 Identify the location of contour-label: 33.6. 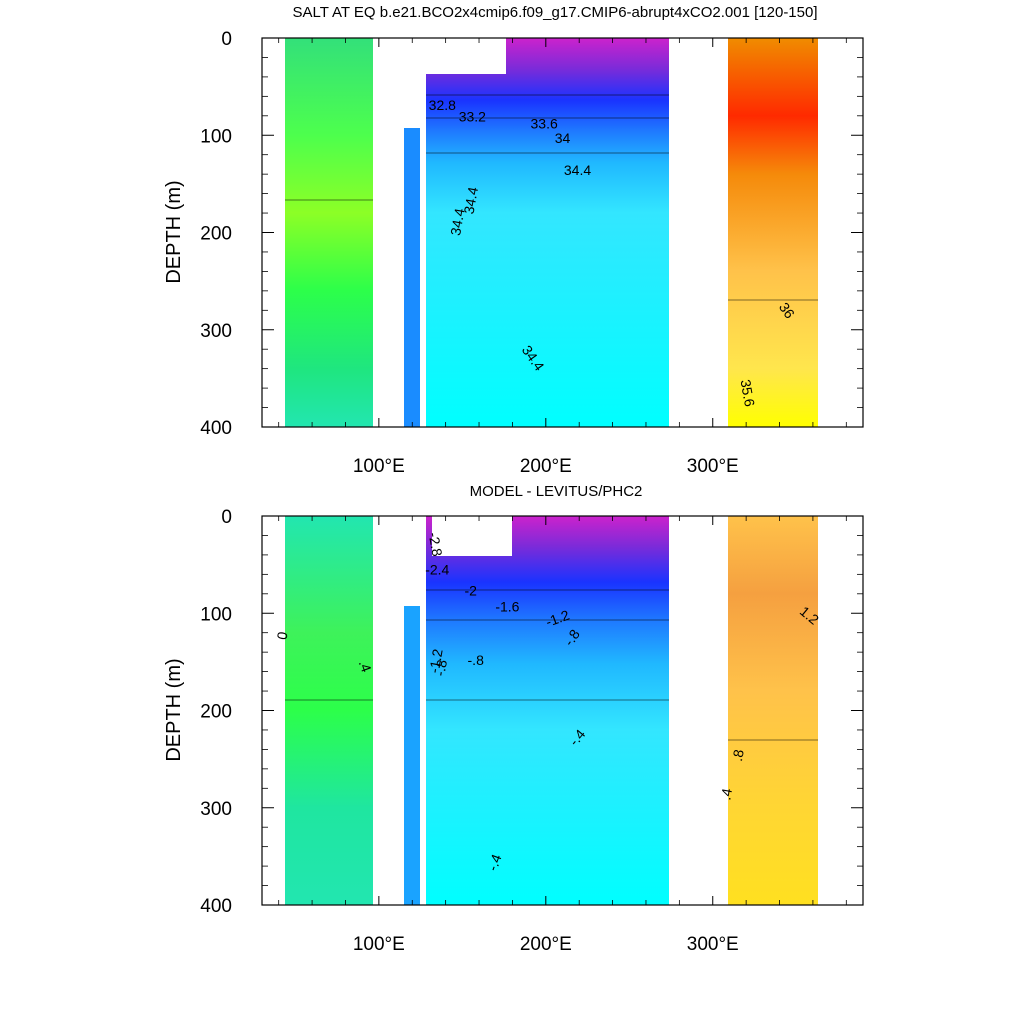
(544, 123).